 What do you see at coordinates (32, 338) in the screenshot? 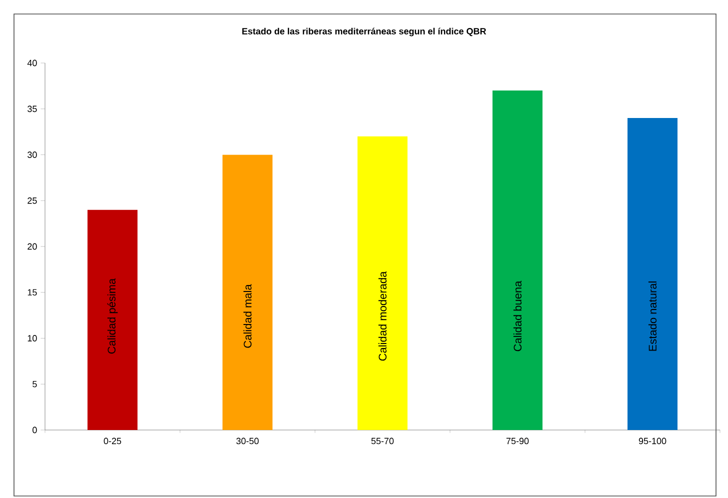
I see `y-tick-label: 10` at bounding box center [32, 338].